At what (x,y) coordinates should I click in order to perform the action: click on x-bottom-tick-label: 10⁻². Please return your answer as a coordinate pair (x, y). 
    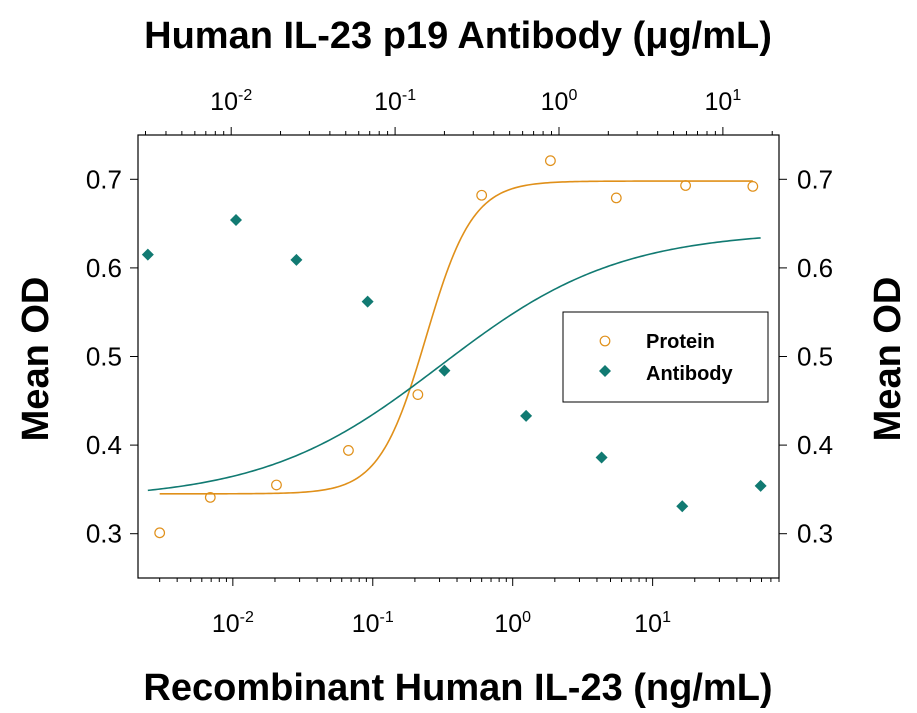
    Looking at the image, I should click on (233, 623).